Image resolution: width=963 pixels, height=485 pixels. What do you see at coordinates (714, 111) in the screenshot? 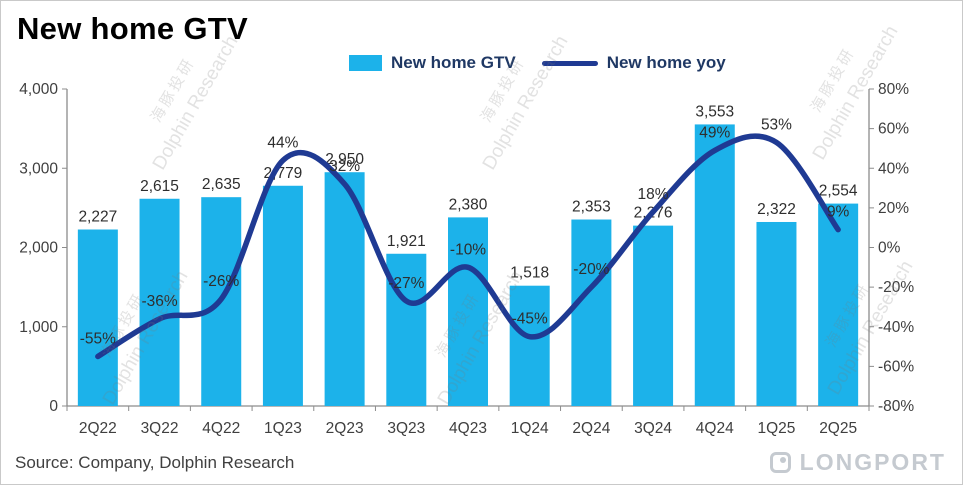
I see `bar-value-label: 3,553` at bounding box center [714, 111].